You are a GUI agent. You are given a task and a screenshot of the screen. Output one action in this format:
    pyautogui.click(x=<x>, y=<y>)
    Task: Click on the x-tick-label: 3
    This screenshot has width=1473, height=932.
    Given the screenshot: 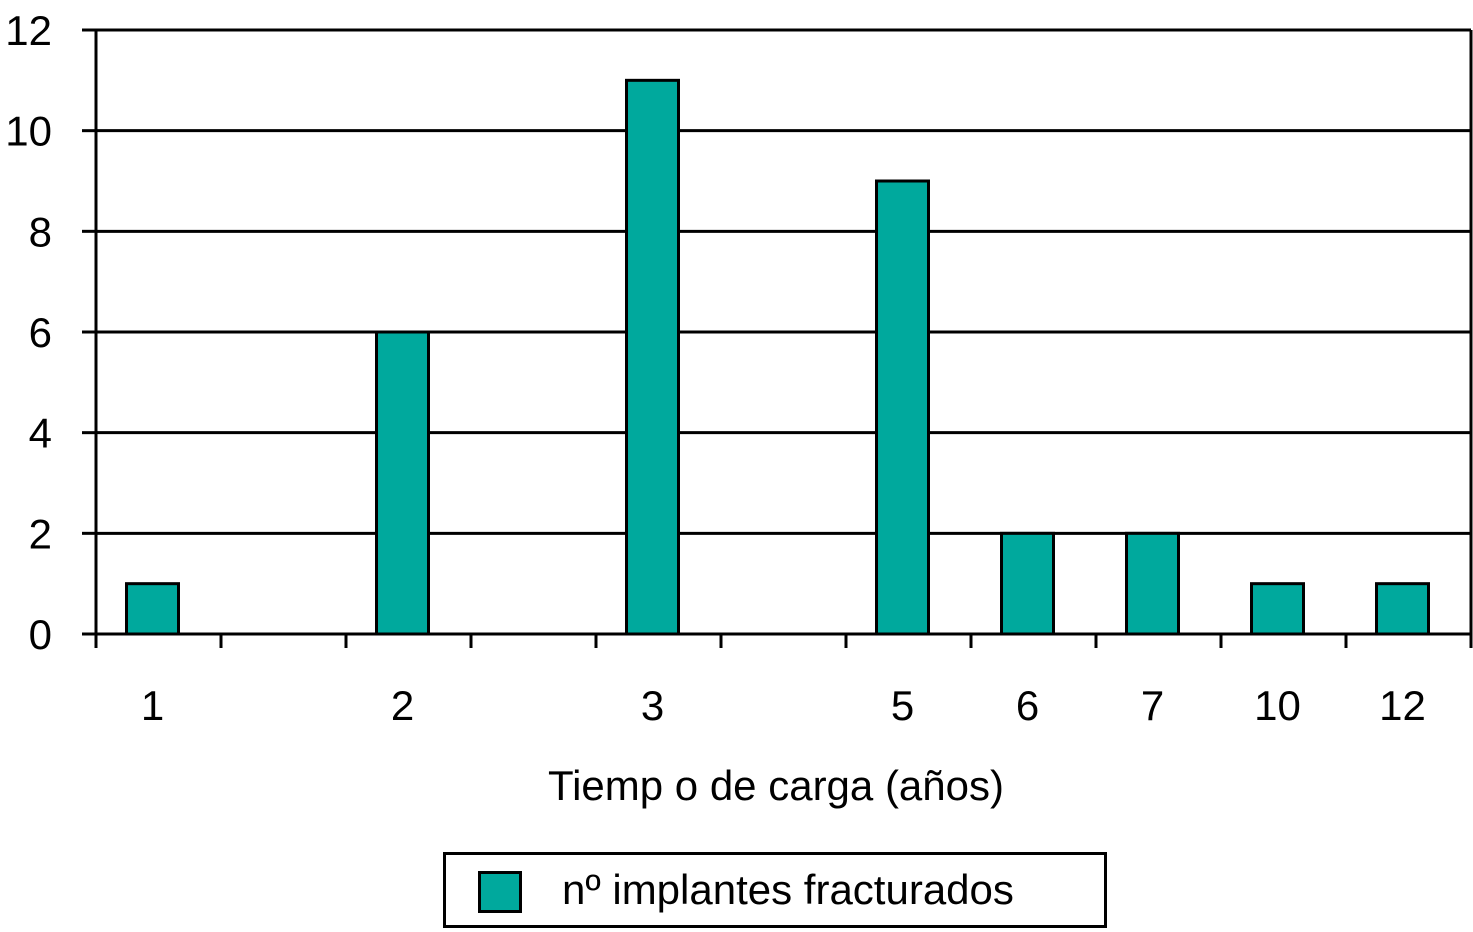 What is the action you would take?
    pyautogui.click(x=652, y=705)
    